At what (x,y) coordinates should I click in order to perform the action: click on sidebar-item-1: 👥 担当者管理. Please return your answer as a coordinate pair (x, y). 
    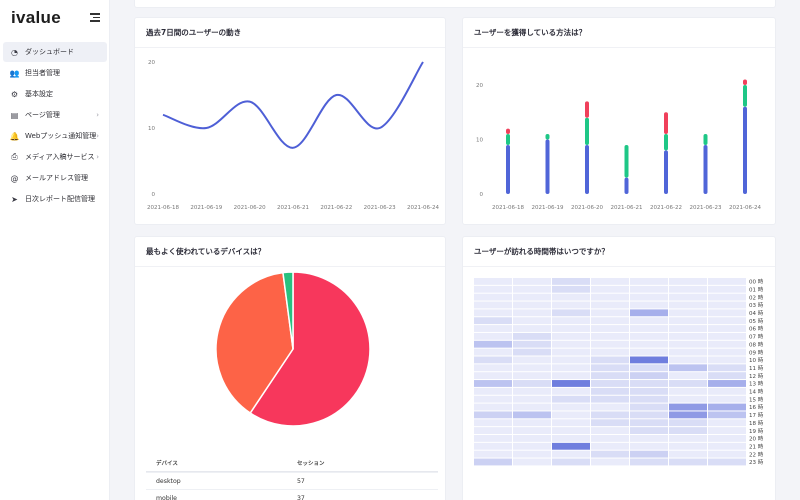
    Looking at the image, I should click on (55, 73).